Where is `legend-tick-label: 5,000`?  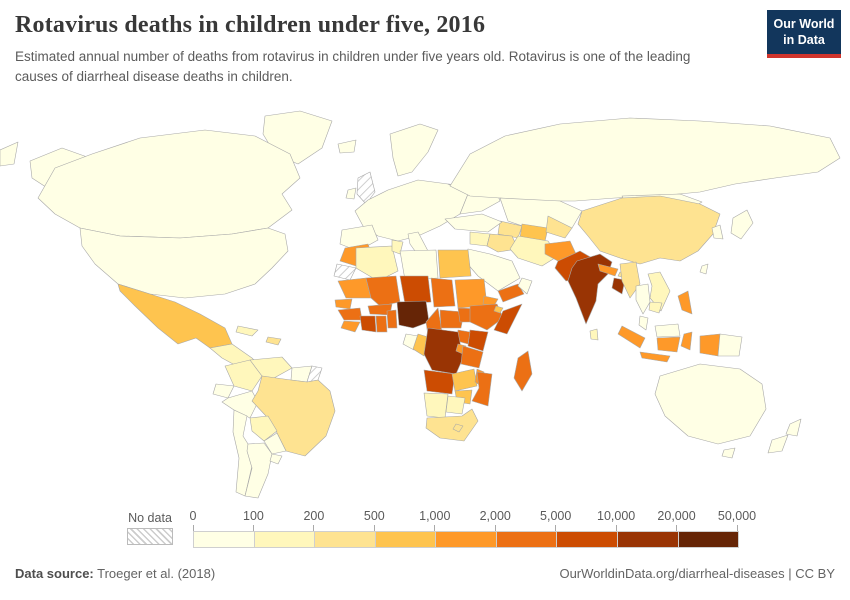
legend-tick-label: 5,000 is located at coordinates (556, 516).